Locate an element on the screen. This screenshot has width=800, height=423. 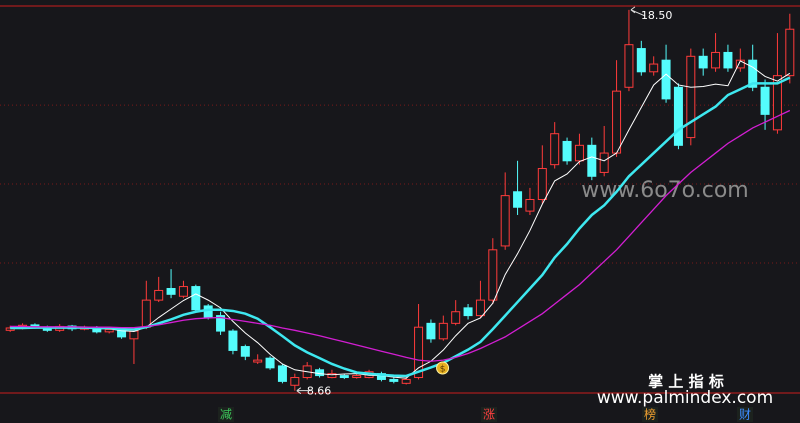
annotation-label: 8.66 is located at coordinates (319, 391).